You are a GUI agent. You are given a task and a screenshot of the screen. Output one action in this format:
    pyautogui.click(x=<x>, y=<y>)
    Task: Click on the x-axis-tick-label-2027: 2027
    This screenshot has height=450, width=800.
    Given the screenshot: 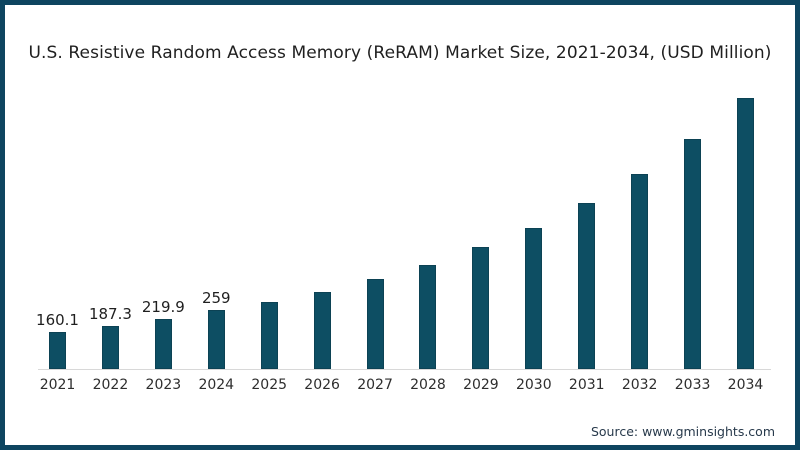 What is the action you would take?
    pyautogui.click(x=375, y=385)
    